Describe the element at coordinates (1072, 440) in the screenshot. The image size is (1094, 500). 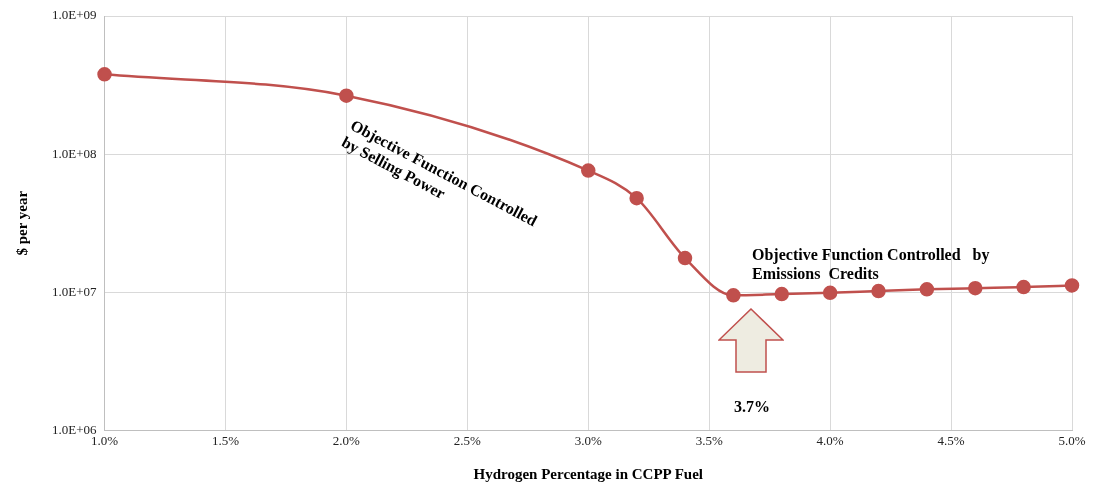
I see `x-tick-label: 5.0%` at that location.